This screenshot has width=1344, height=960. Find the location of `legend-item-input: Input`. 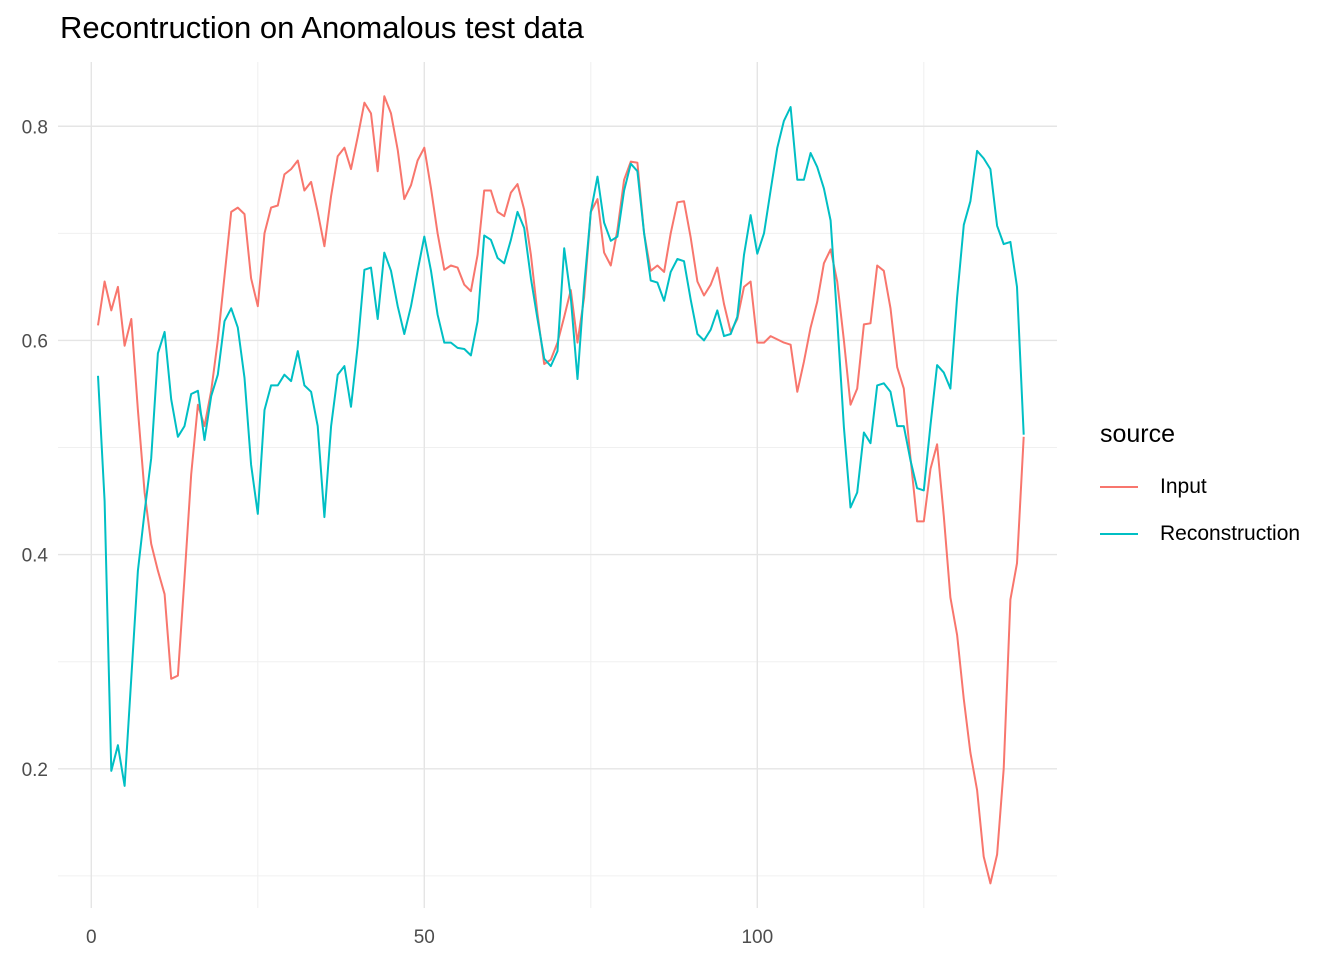

legend-item-input: Input is located at coordinates (1200, 486).